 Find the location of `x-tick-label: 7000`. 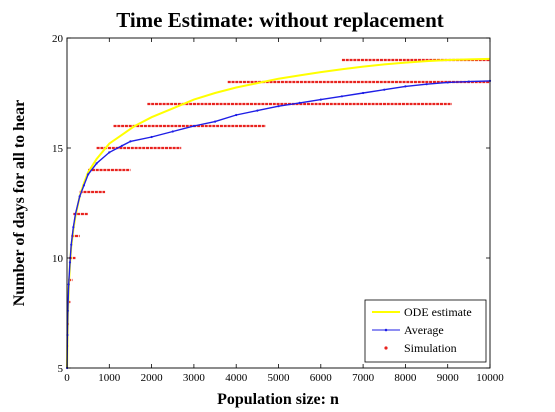

x-tick-label: 7000 is located at coordinates (363, 378).